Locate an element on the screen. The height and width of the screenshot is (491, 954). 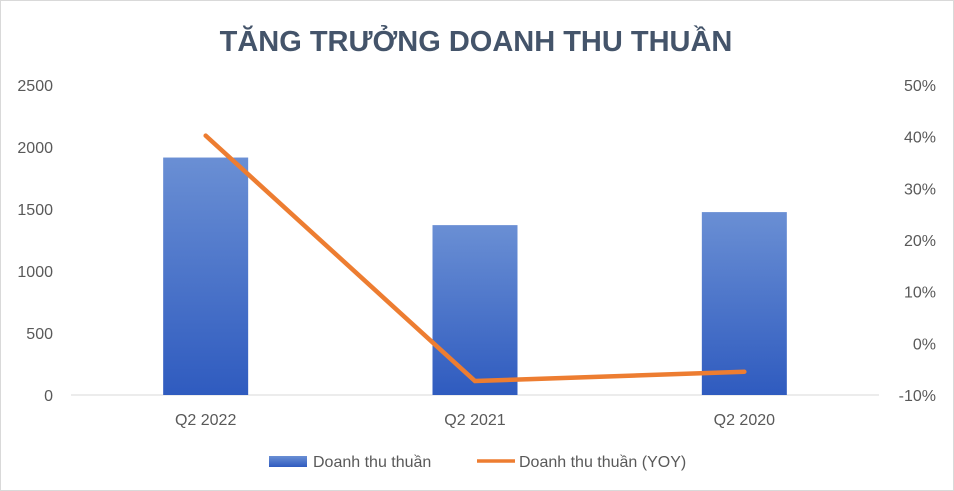
right-tick-label: 10% is located at coordinates (920, 293).